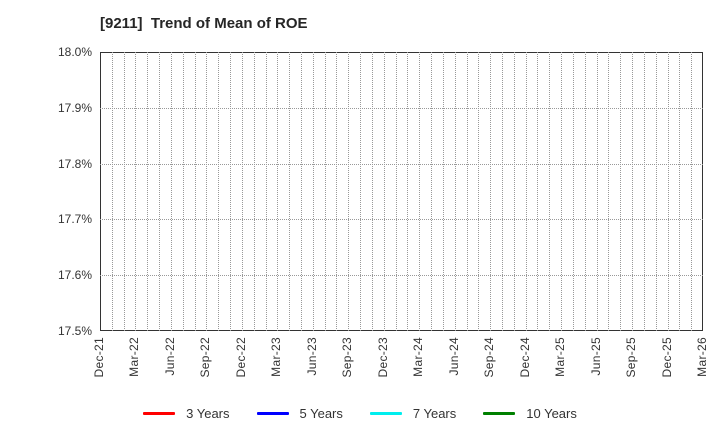 The image size is (720, 440). Describe the element at coordinates (74, 163) in the screenshot. I see `y-tick-label: 17.8%` at that location.